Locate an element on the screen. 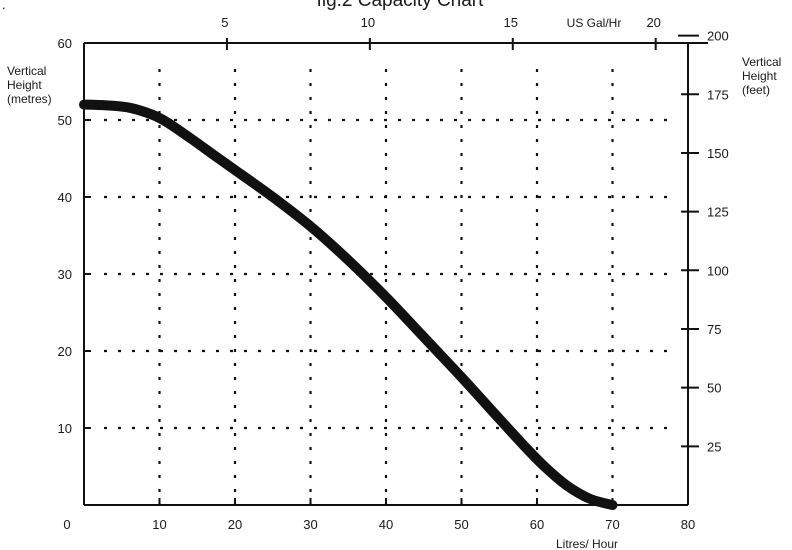 Image resolution: width=792 pixels, height=550 pixels. x-axis-title: Litres/ Hour is located at coordinates (587, 543).